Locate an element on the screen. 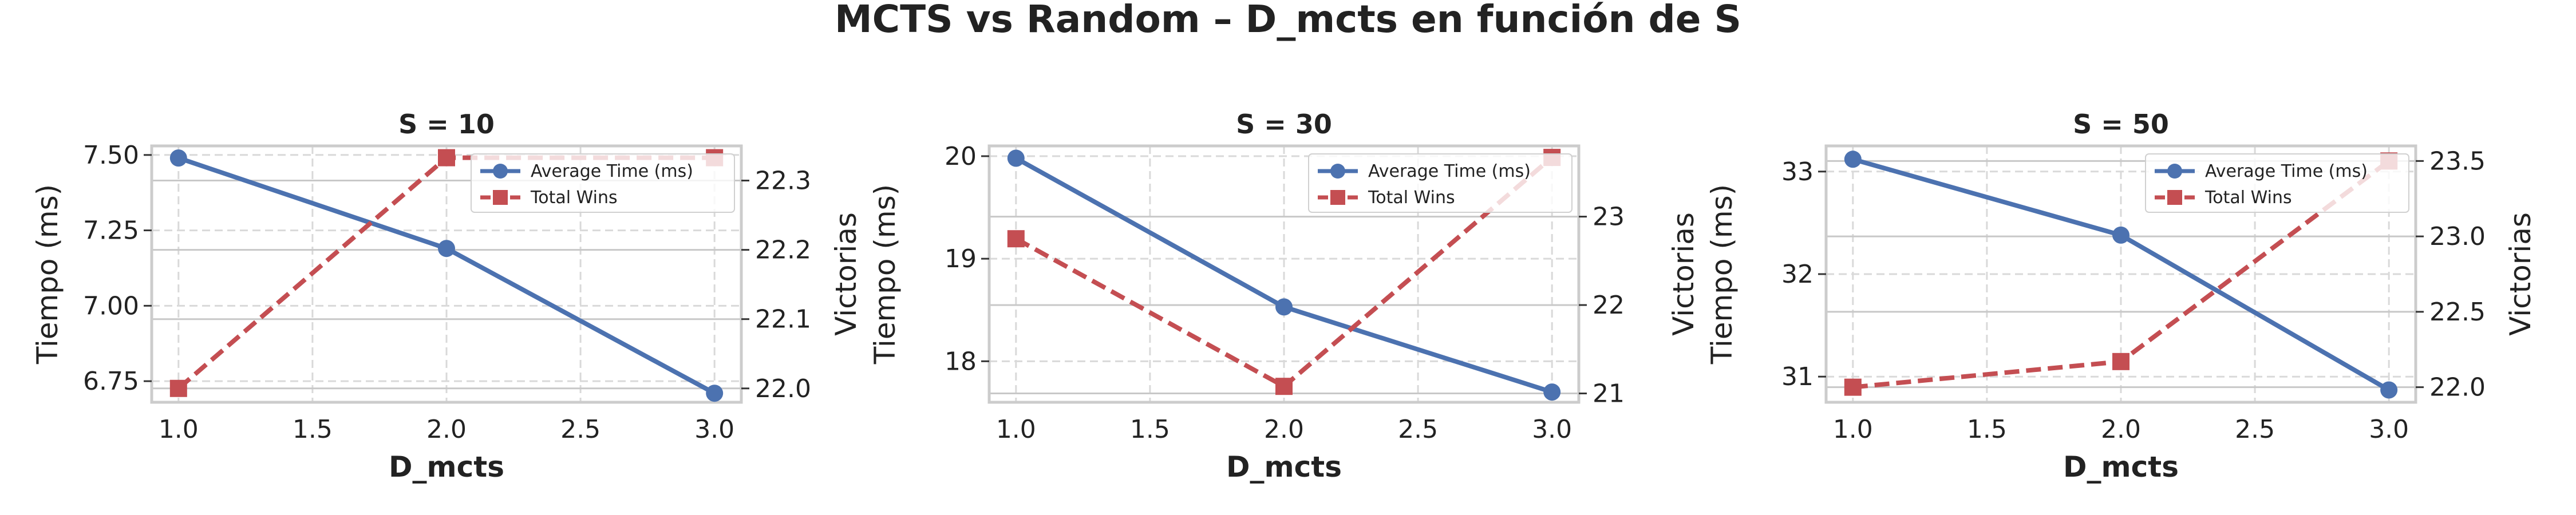 The height and width of the screenshot is (515, 2576). panel-title: S = 10 is located at coordinates (446, 124).